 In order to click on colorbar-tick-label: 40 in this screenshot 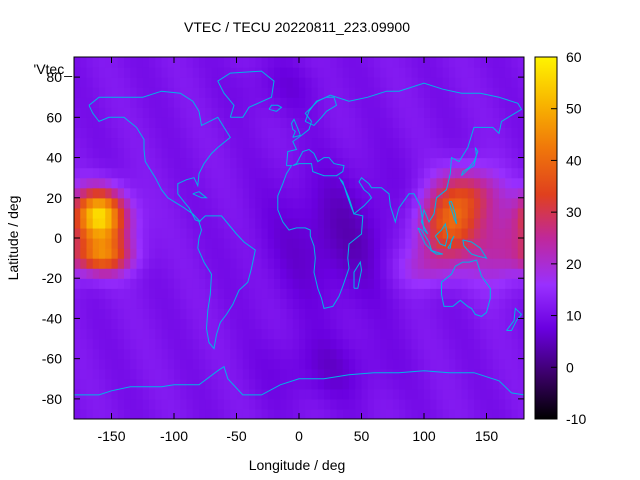, I will do `click(574, 160)`.